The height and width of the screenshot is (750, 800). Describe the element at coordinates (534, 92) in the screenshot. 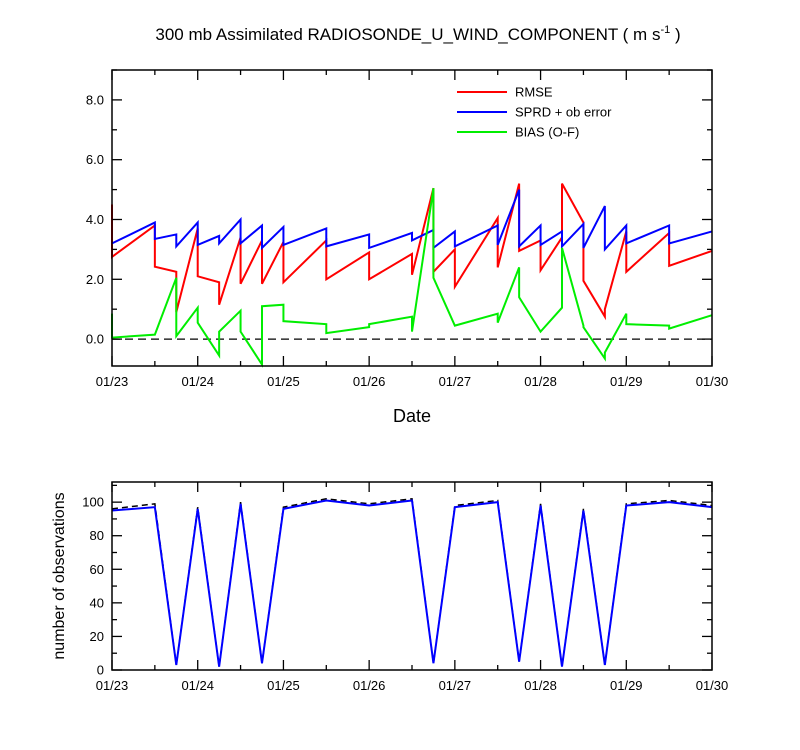

I see `legend-label-rmse: RMSE` at that location.